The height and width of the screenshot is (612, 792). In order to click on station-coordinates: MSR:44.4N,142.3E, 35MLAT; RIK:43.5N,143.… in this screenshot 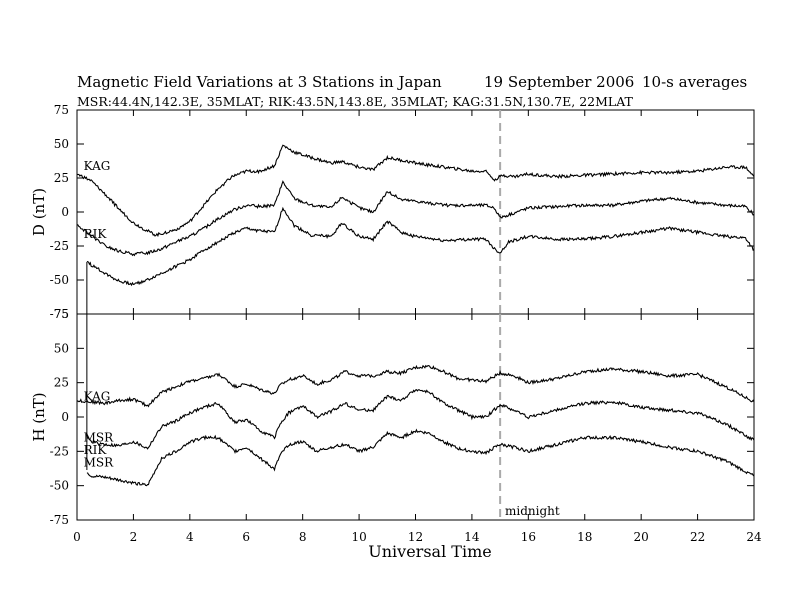, I will do `click(355, 101)`.